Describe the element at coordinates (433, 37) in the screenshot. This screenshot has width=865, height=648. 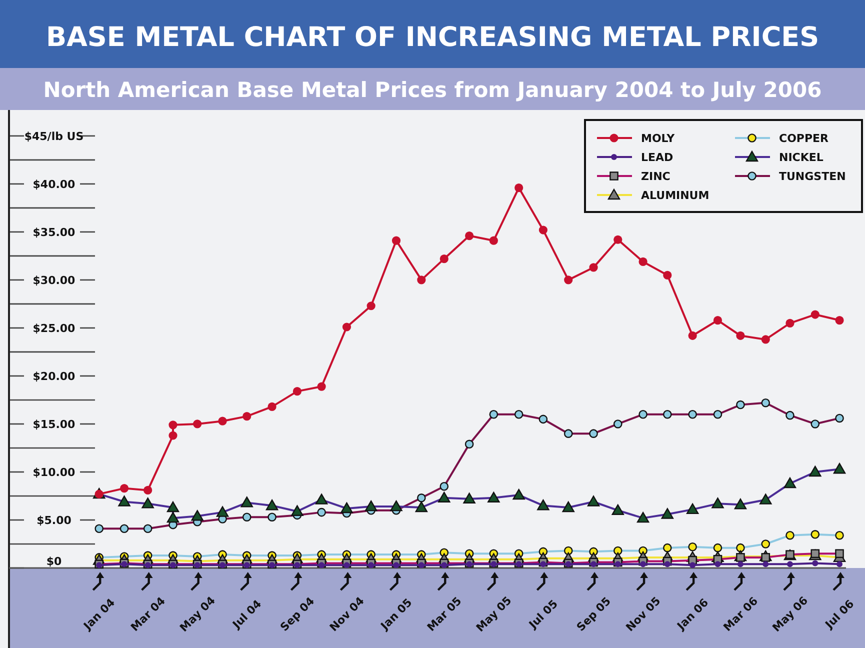
I see `chart-title: BASE METAL CHART OF INCREASING METAL PRICES` at that location.